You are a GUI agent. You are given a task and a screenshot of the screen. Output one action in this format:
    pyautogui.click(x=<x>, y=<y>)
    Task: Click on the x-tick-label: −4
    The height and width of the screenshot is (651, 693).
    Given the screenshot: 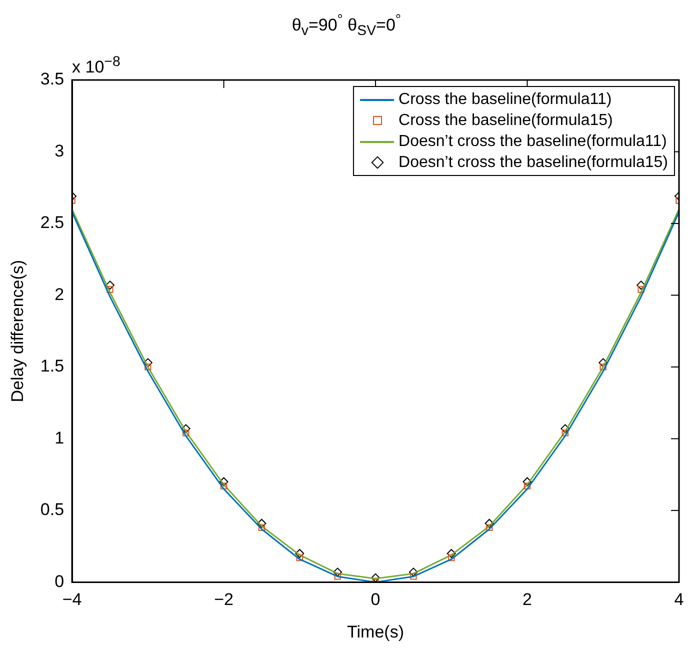 What is the action you would take?
    pyautogui.click(x=72, y=600)
    